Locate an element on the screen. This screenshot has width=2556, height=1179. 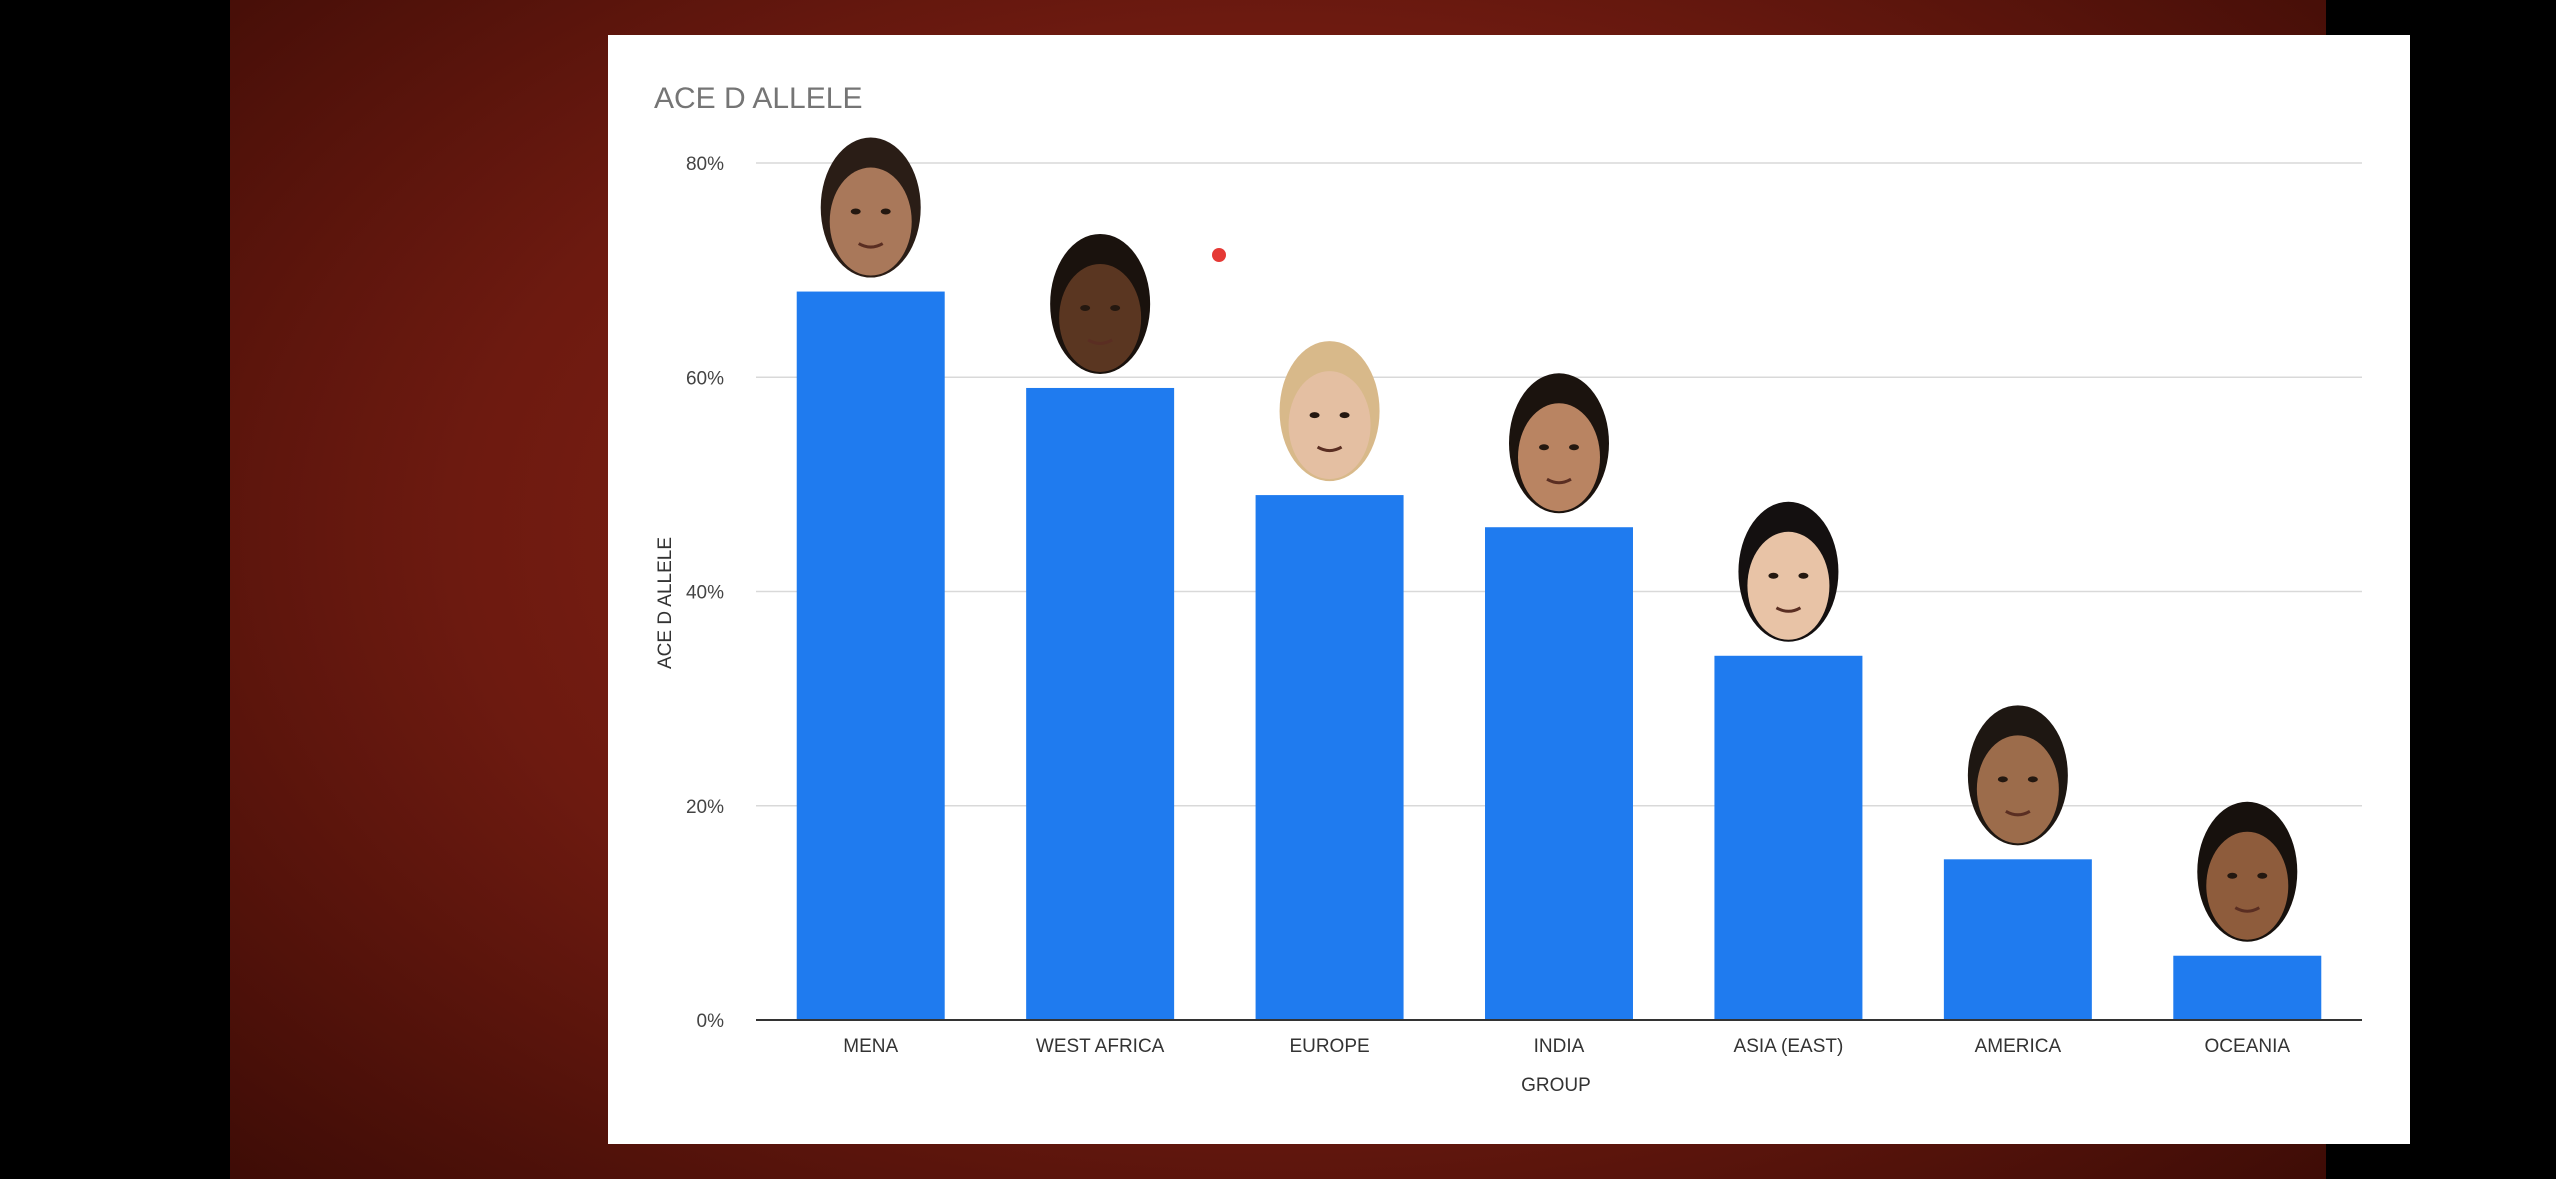
x-tick-label: AMERICA is located at coordinates (2018, 1046).